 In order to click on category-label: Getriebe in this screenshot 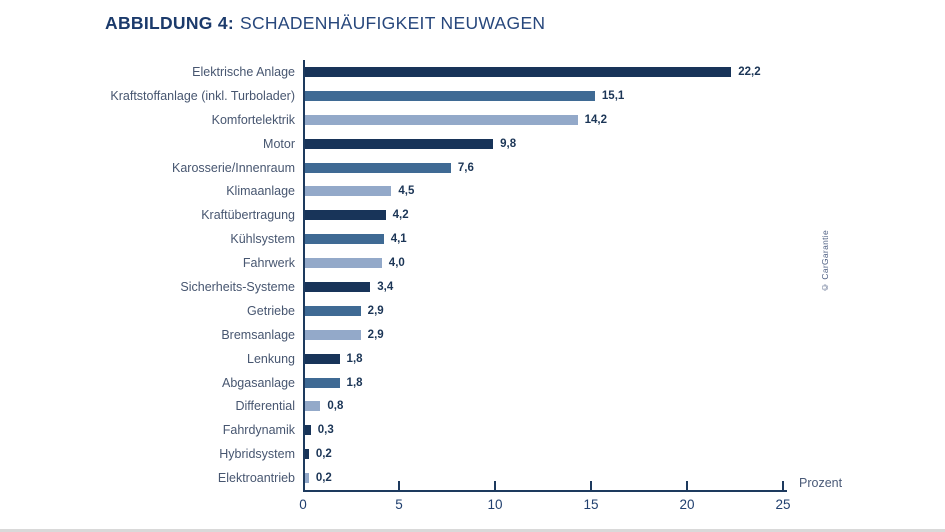, I will do `click(271, 310)`.